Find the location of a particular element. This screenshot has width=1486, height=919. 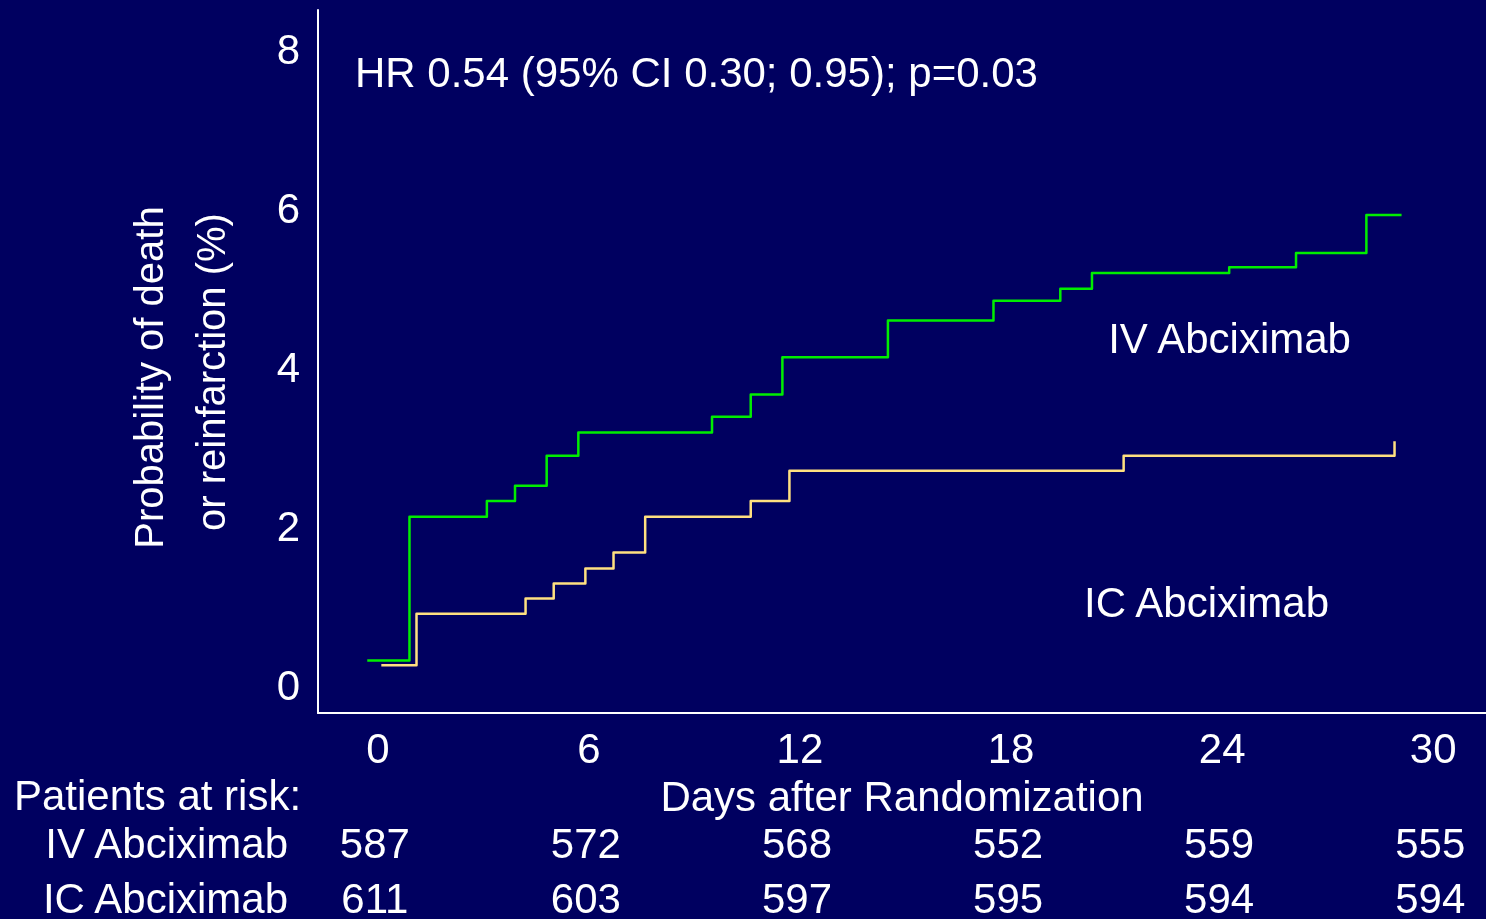

series-label: IV Abciximab is located at coordinates (1229, 339).